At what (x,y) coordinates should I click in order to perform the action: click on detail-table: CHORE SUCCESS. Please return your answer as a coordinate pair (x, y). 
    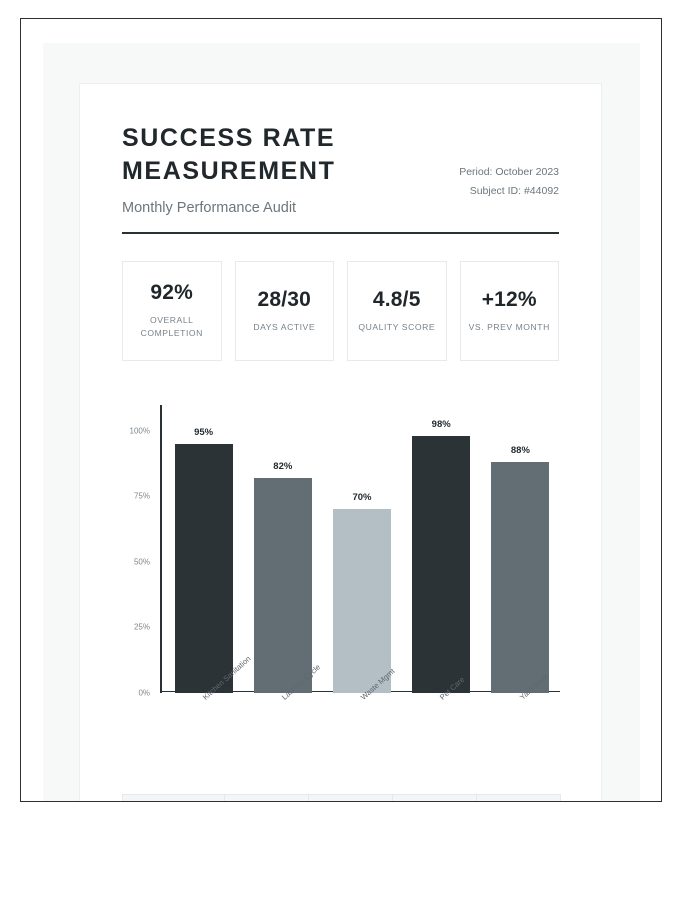
    Looking at the image, I should click on (341, 797).